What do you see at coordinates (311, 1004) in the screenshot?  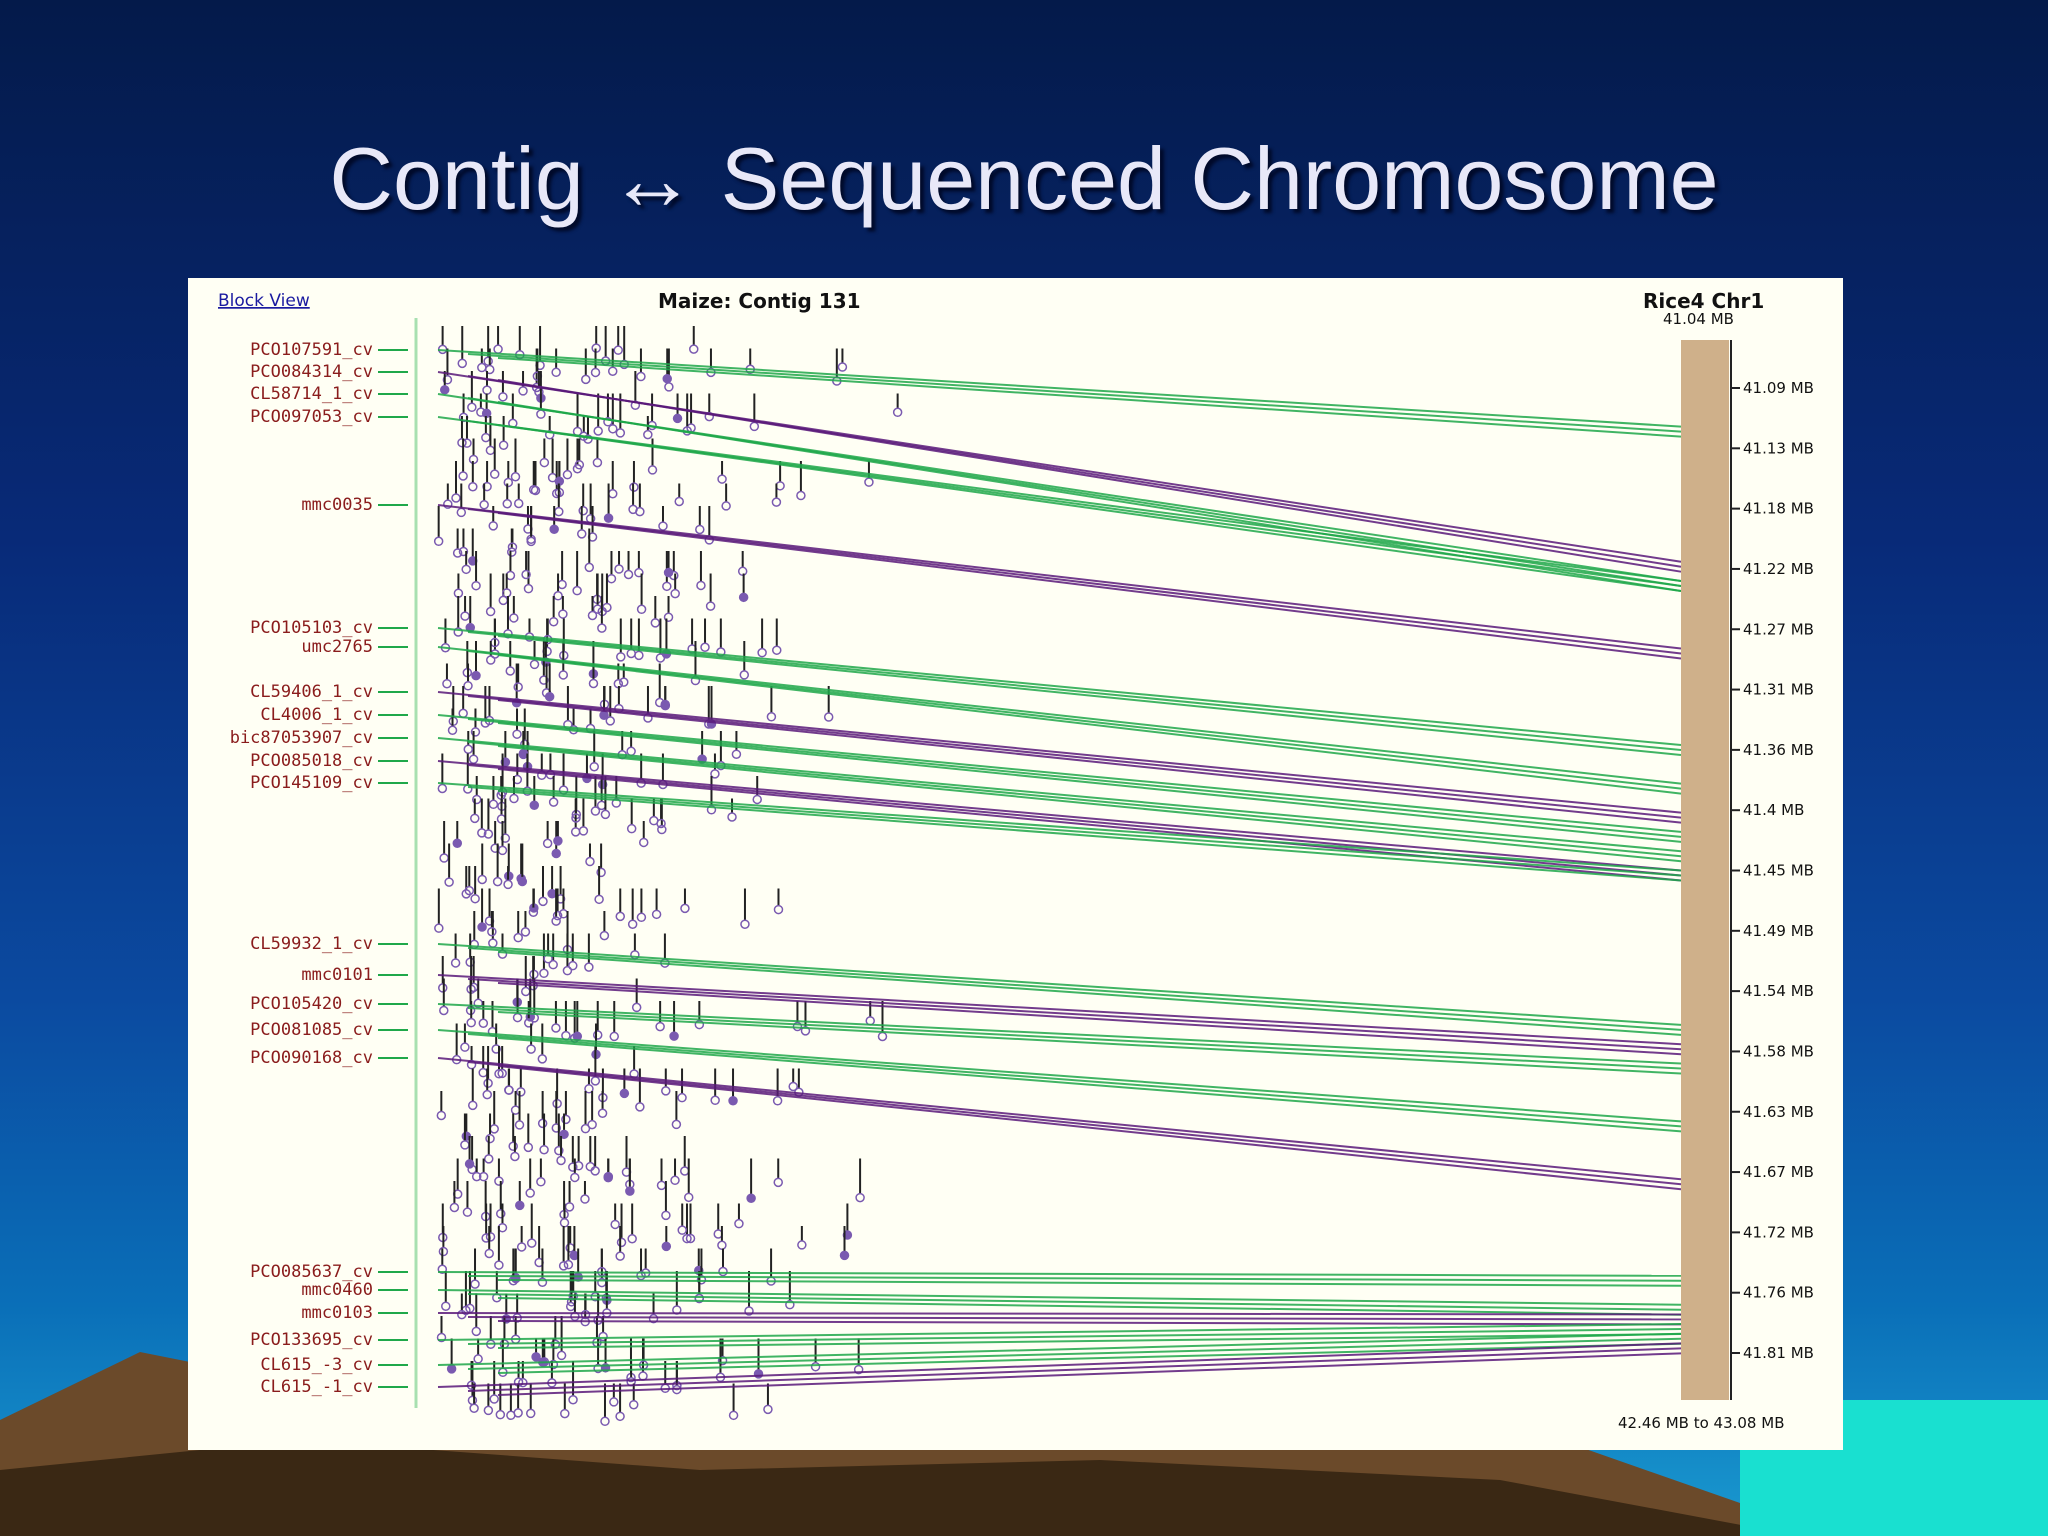 I see `marker-label: PCO105420_cv` at bounding box center [311, 1004].